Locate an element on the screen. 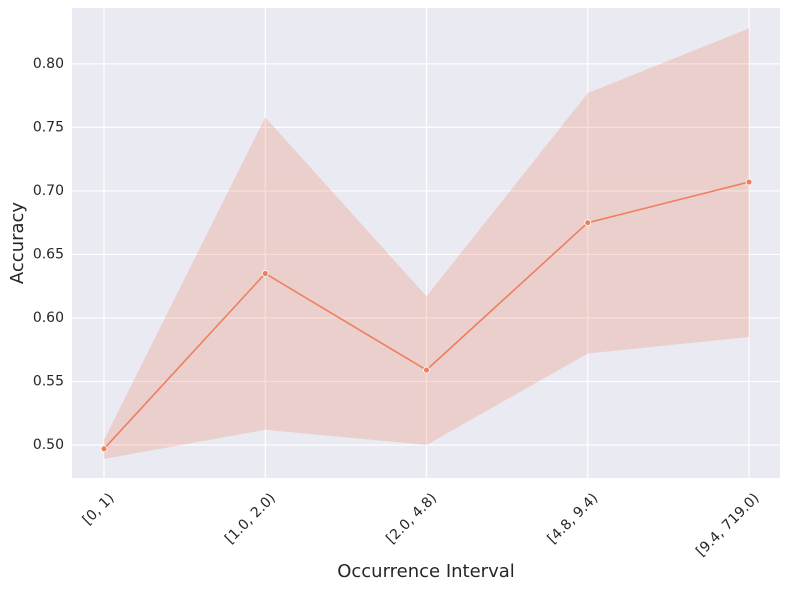  x-tick-label: [2.0, 4.8) is located at coordinates (411, 518).